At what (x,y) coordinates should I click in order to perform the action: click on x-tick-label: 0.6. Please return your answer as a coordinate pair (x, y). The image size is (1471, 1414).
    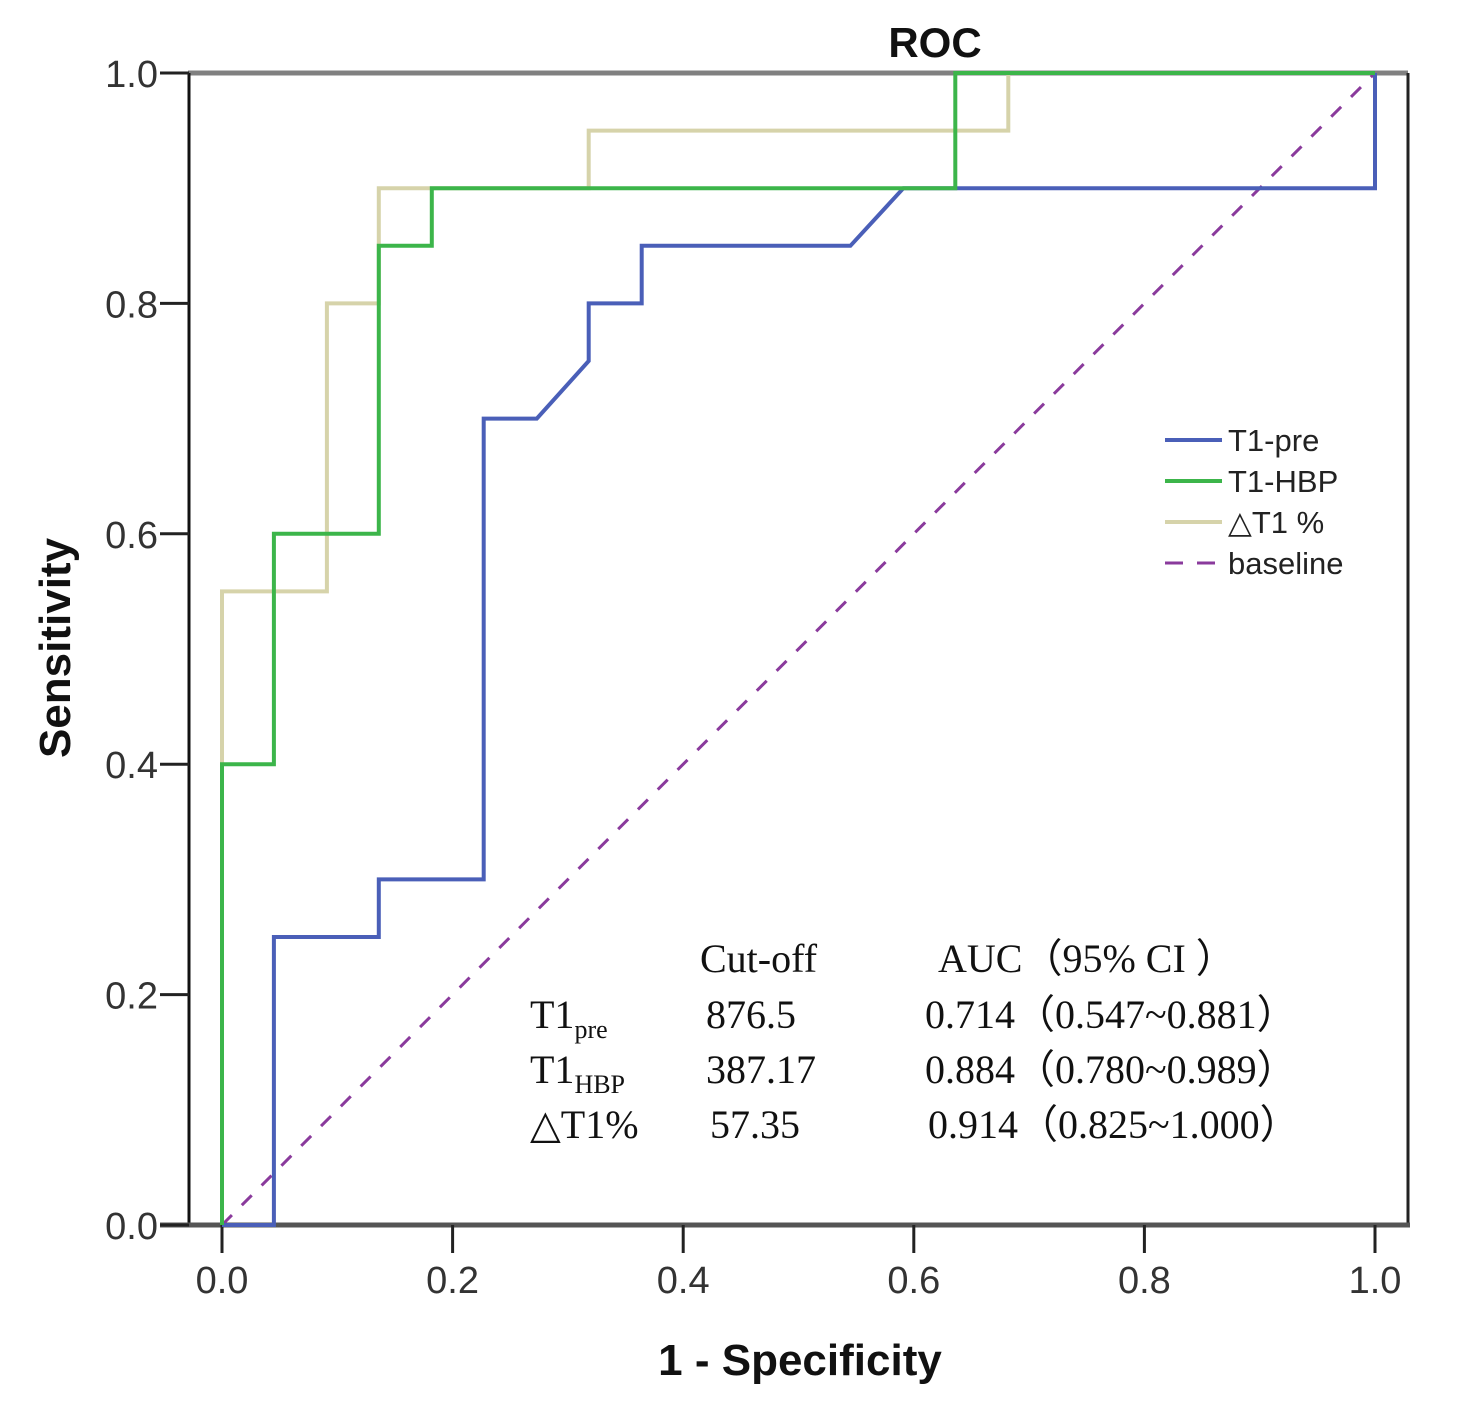
    Looking at the image, I should click on (913, 1281).